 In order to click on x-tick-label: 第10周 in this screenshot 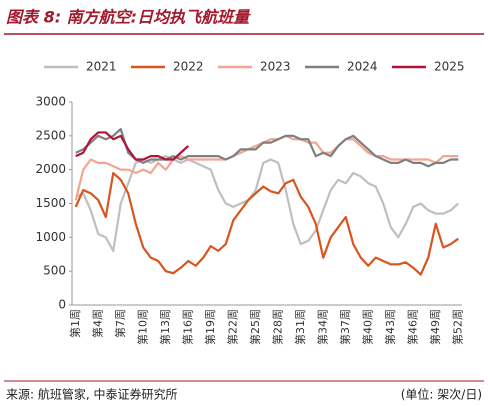, I will do `click(142, 327)`.